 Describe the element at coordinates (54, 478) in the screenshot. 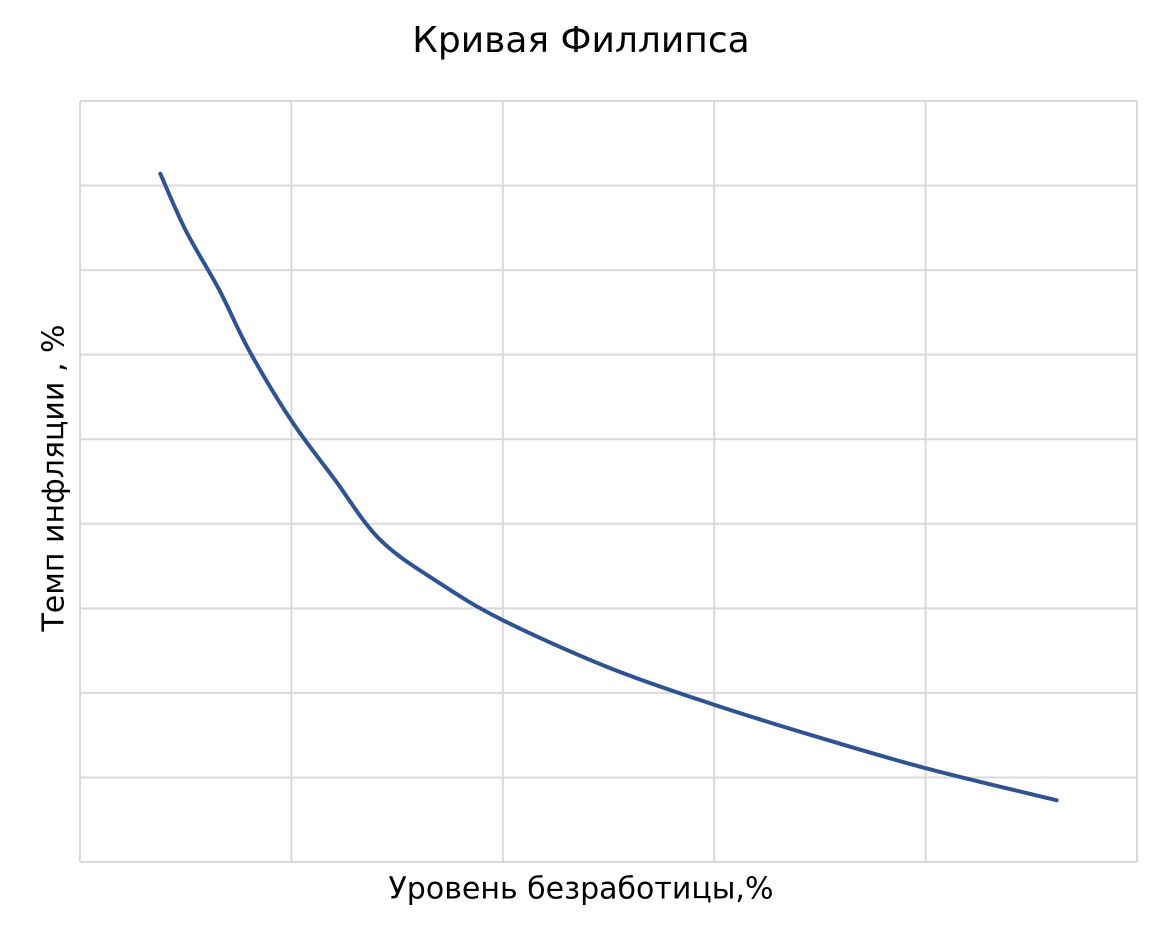

I see `y-axis-label: Темп инфляции , %` at that location.